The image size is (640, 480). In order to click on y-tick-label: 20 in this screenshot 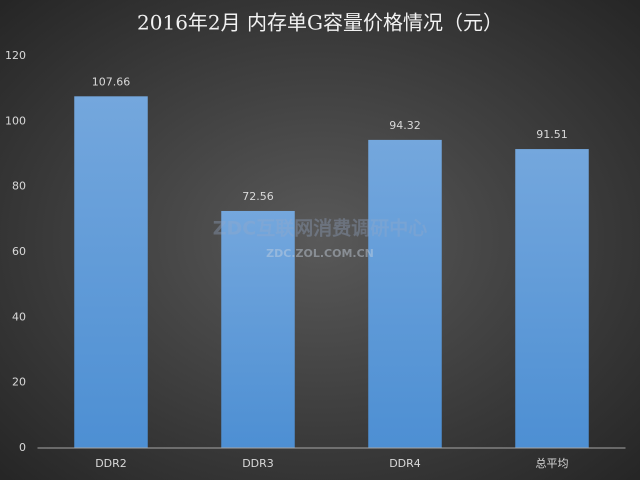, I will do `click(19, 382)`.